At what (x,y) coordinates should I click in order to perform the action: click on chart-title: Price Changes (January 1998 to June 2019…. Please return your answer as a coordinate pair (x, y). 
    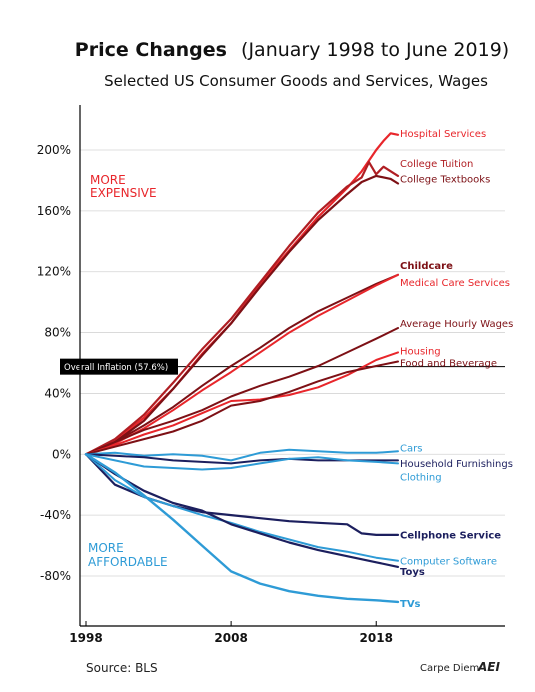
    Looking at the image, I should click on (292, 50).